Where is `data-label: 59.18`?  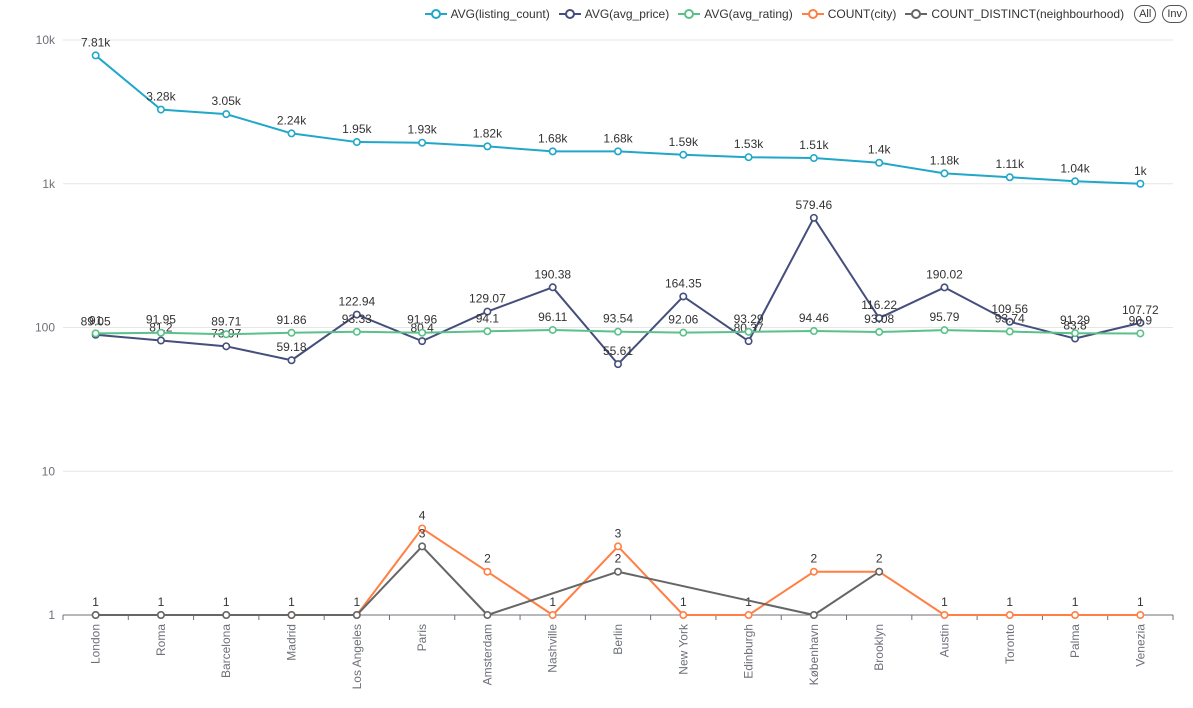
data-label: 59.18 is located at coordinates (292, 347).